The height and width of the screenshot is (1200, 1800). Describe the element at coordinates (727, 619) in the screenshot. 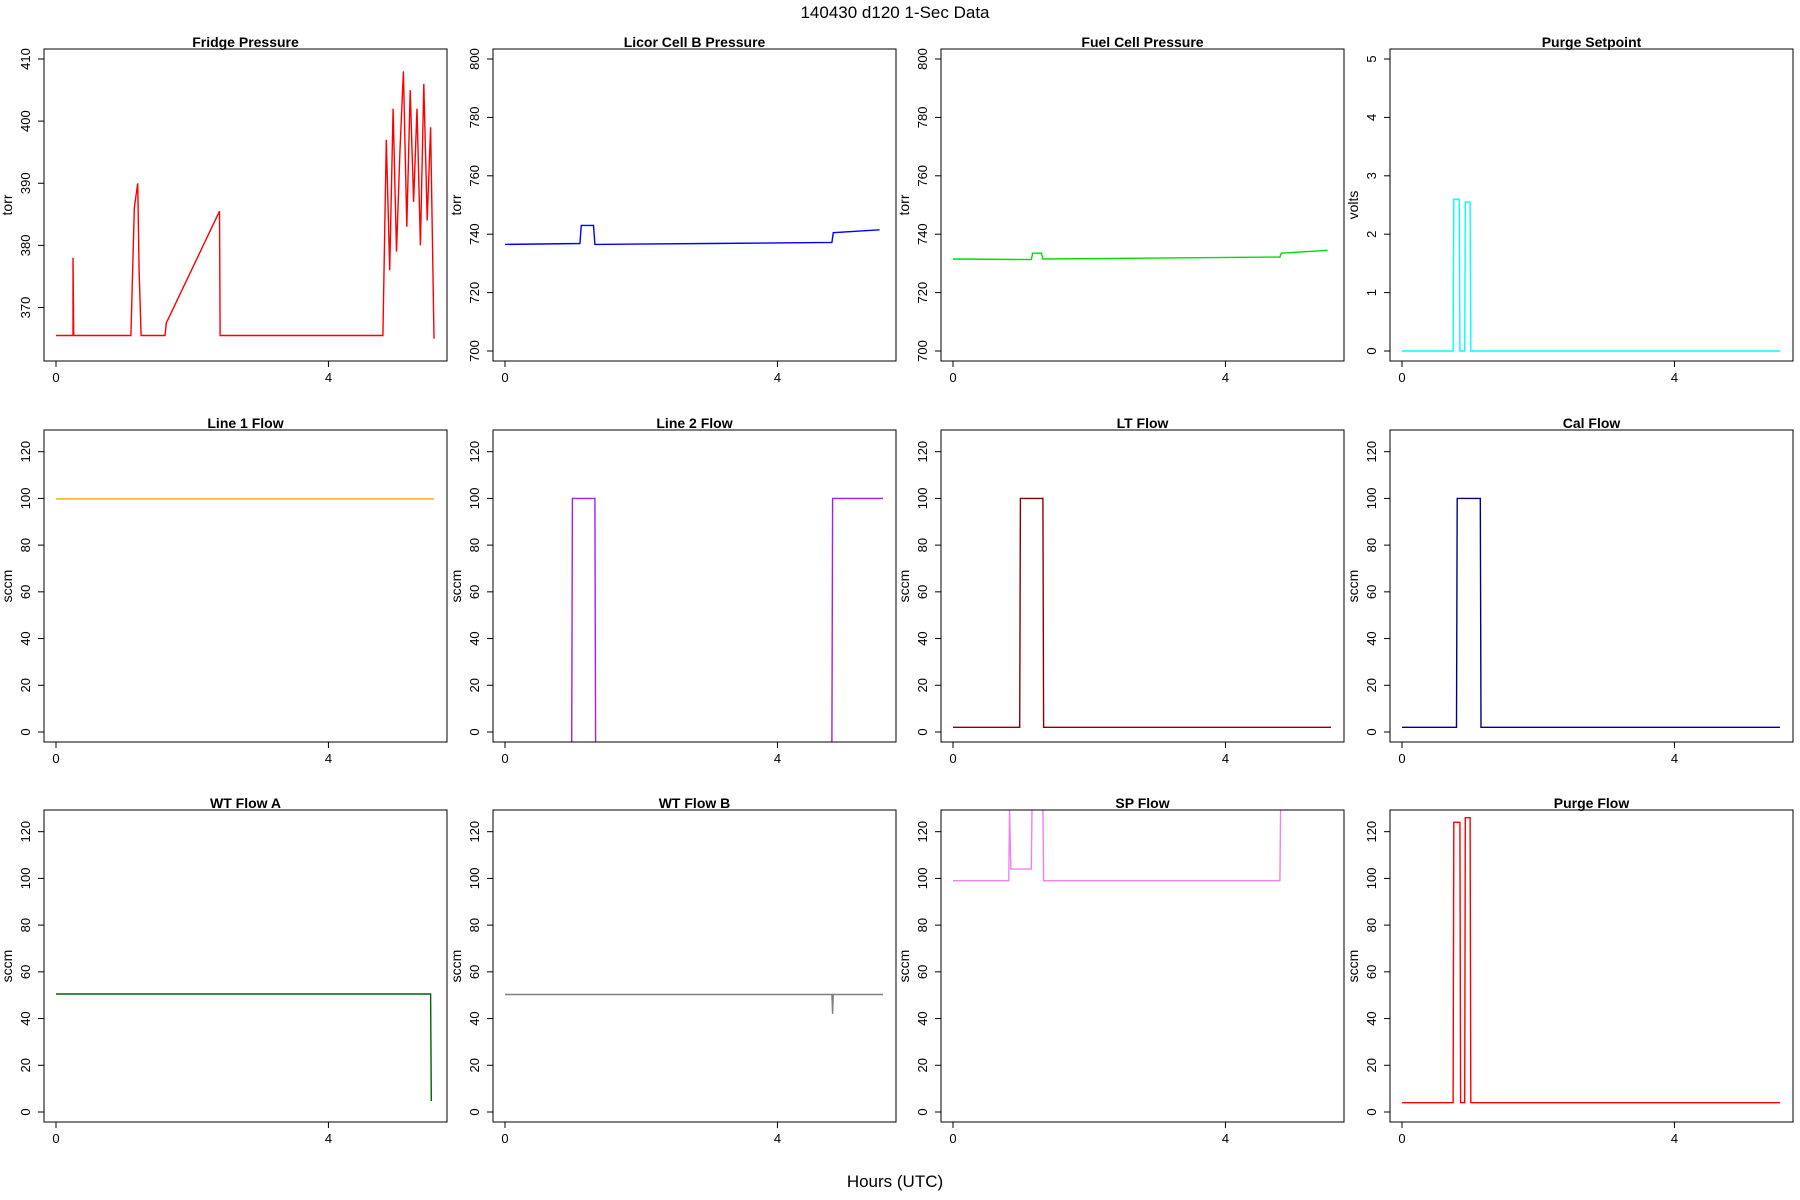

I see `series-line-line2` at that location.